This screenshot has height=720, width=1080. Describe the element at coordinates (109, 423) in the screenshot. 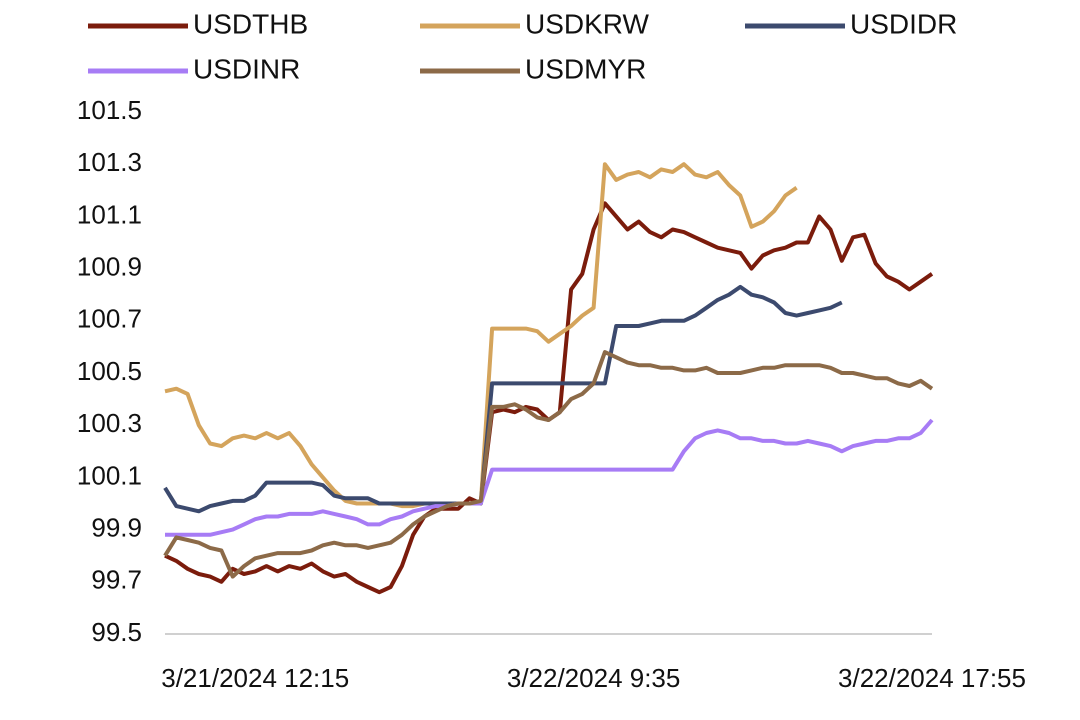

I see `y-tick-label: 100.3` at that location.